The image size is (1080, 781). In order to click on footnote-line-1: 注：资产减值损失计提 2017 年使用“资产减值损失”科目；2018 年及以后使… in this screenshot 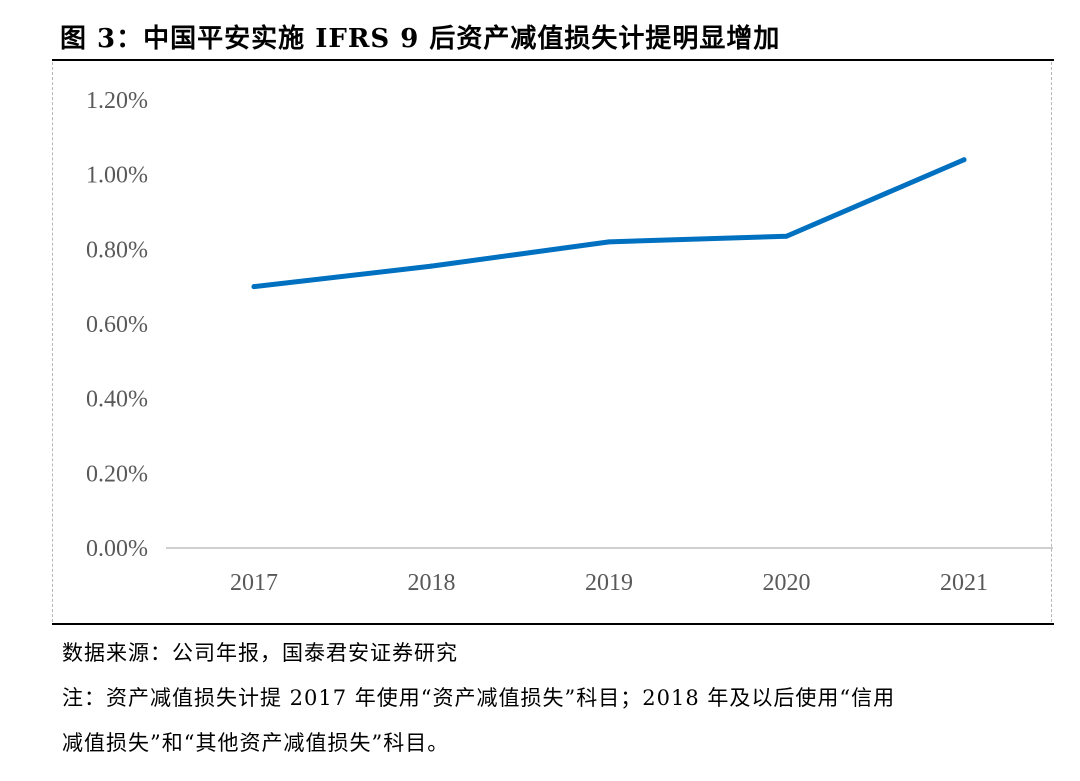, I will do `click(479, 698)`.